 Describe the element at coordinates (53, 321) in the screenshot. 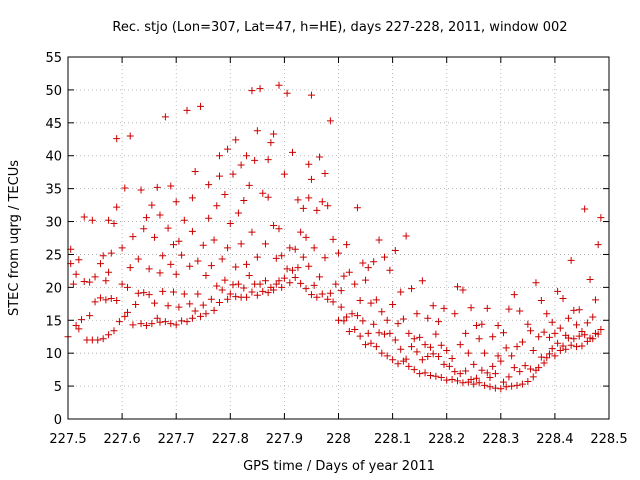

I see `y-tick-label: 15` at that location.